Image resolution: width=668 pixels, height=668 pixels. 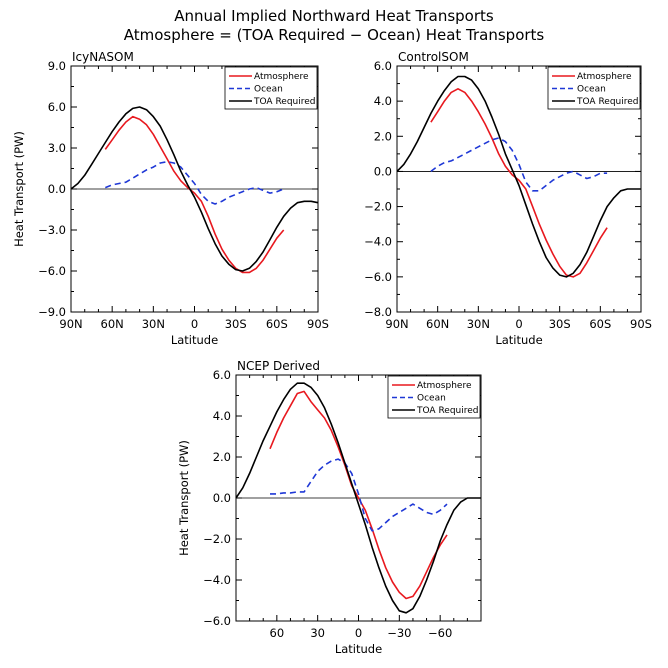 What do you see at coordinates (277, 633) in the screenshot?
I see `x-tick-label: 60` at bounding box center [277, 633].